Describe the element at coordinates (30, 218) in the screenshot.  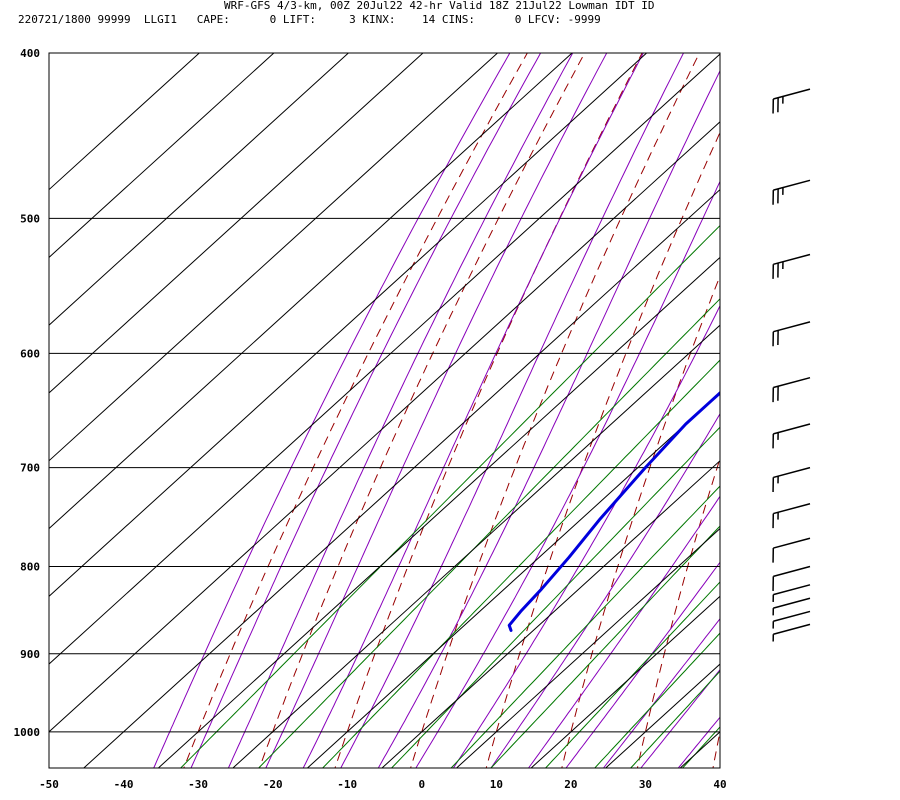
I see `y-tick-label: 500` at that location.